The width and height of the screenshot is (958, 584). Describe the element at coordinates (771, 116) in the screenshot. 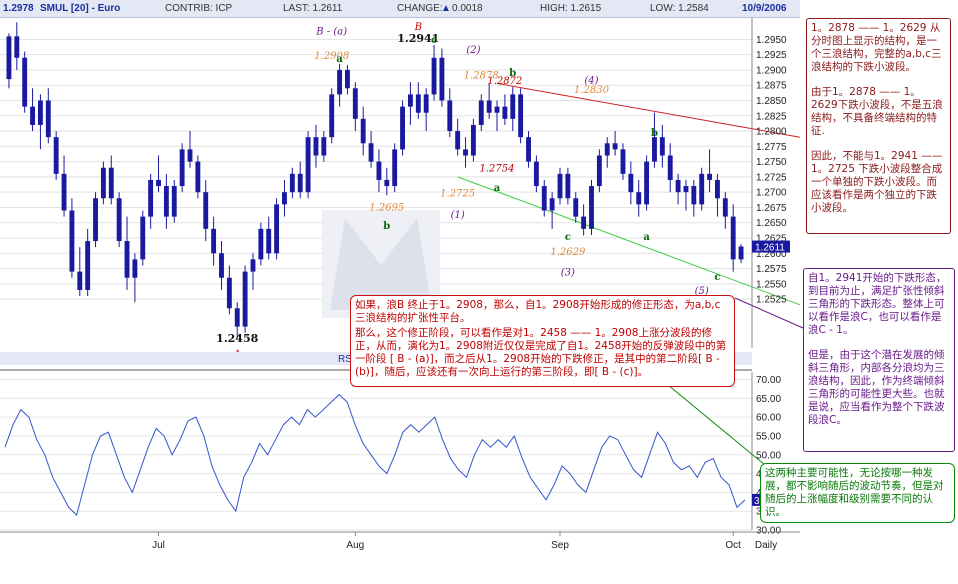

I see `price-tick-label: 1.2825` at that location.